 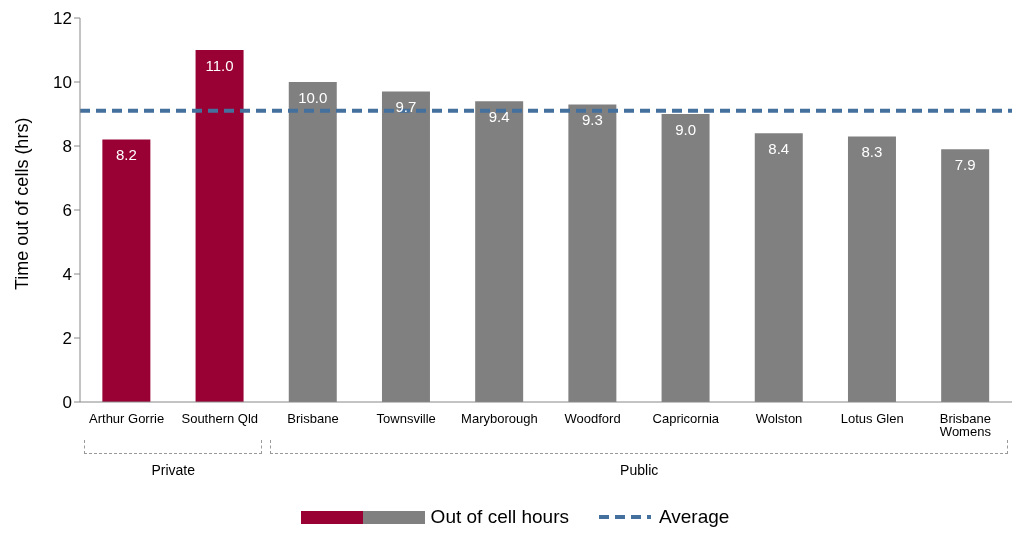 I want to click on x-tick-label: Brisbane, so click(x=313, y=419).